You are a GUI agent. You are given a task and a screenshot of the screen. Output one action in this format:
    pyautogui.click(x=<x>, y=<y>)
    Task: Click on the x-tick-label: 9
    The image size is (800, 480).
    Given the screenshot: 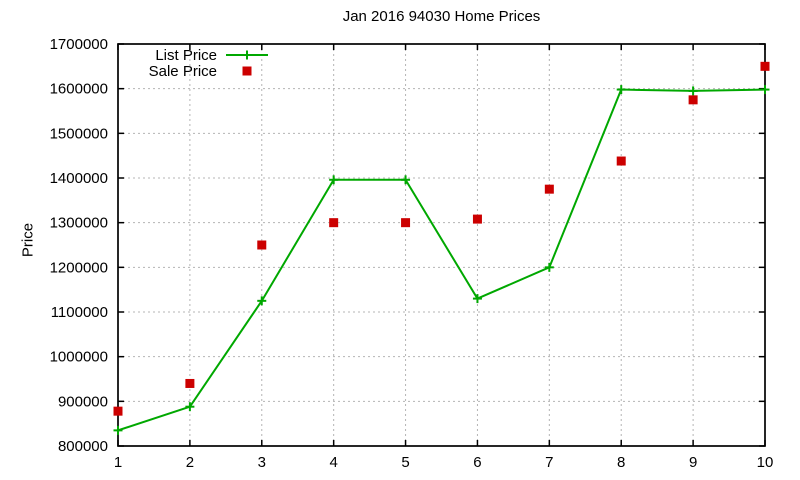 What is the action you would take?
    pyautogui.click(x=693, y=462)
    